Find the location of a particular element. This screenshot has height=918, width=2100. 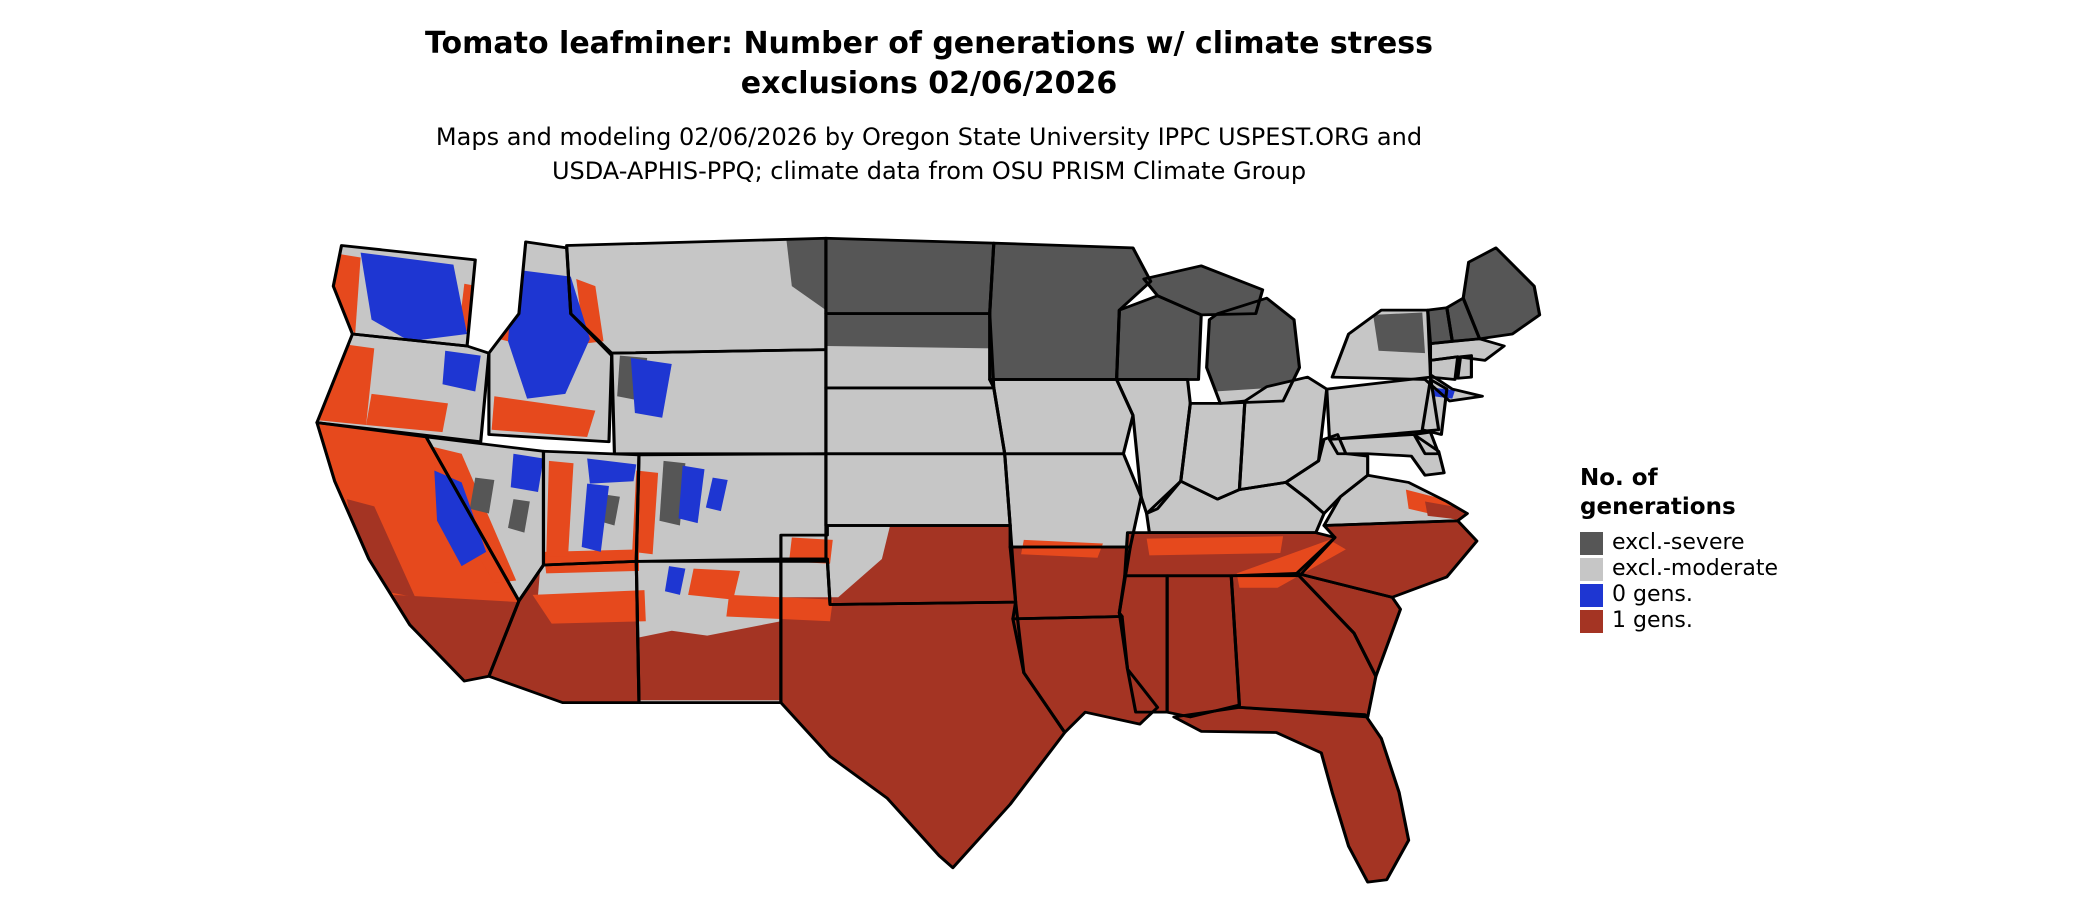

one-generation-overlays is located at coordinates (908, 600).